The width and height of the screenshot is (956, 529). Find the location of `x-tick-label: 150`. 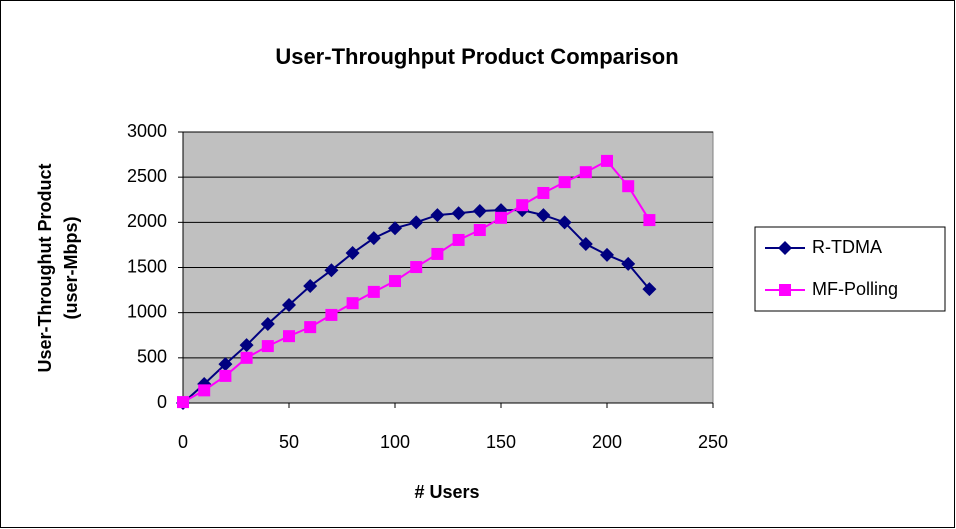

x-tick-label: 150 is located at coordinates (501, 442).